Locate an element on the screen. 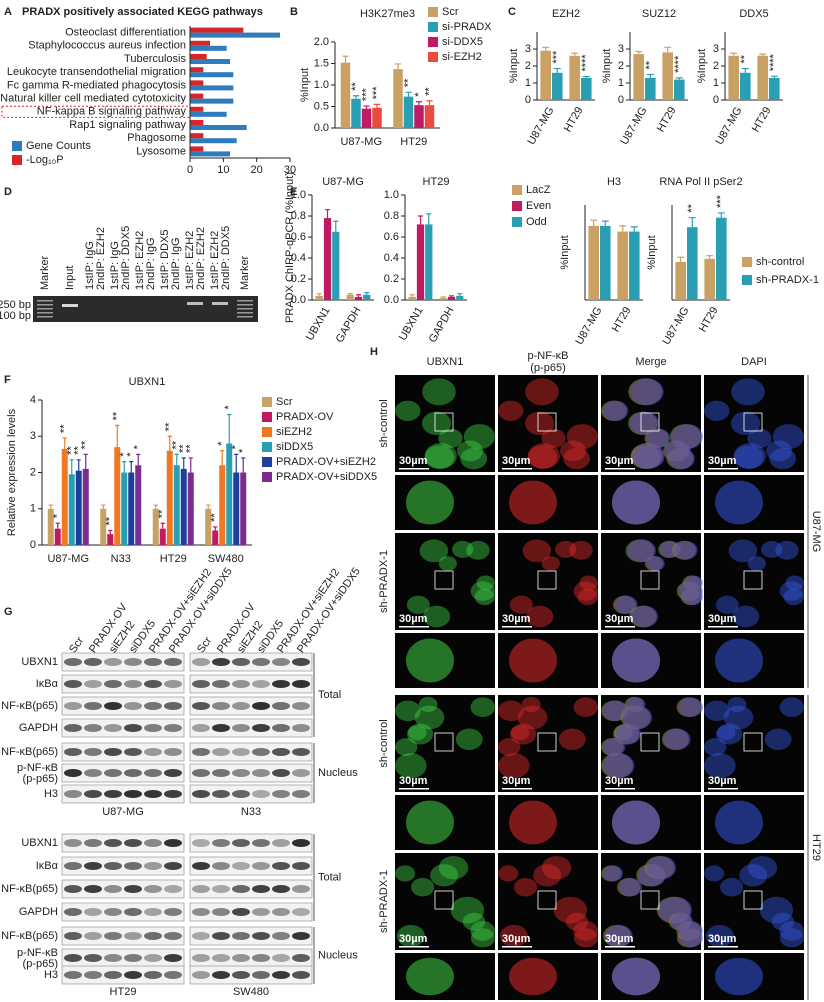  row-label: H3 is located at coordinates (51, 975).